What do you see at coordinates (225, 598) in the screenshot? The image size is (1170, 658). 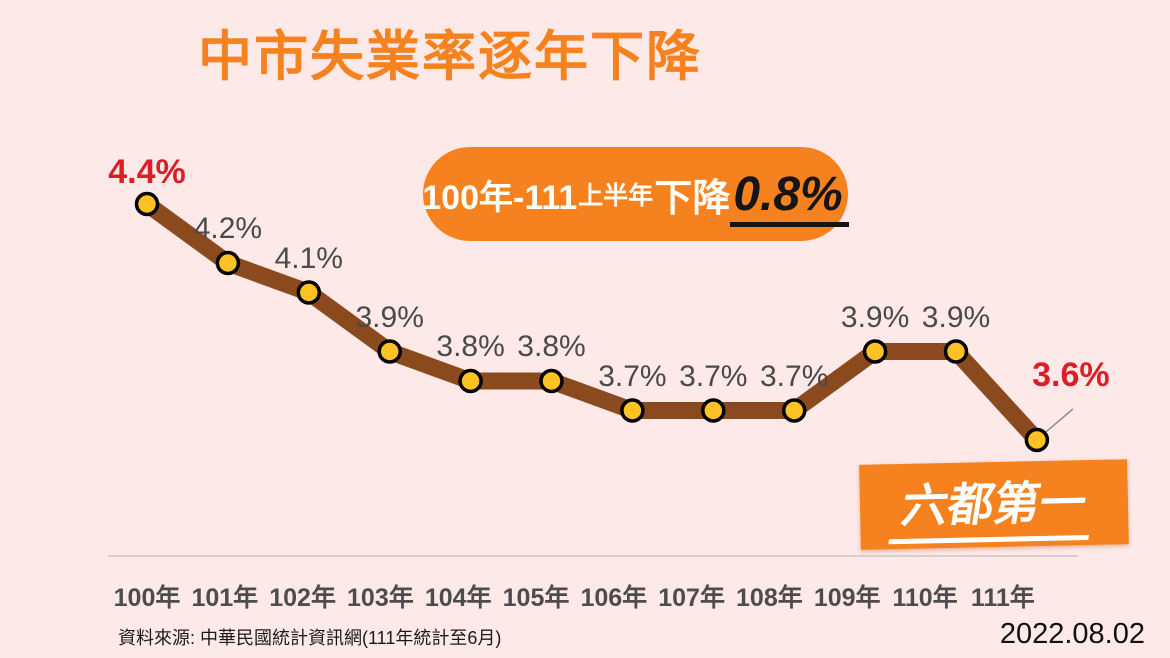 I see `x-axis-label: 101年` at bounding box center [225, 598].